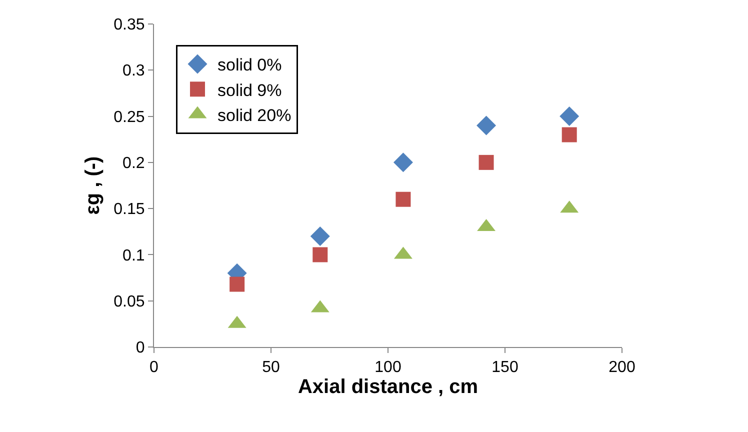 The height and width of the screenshot is (432, 748). I want to click on x-tick-label: 50, so click(271, 367).